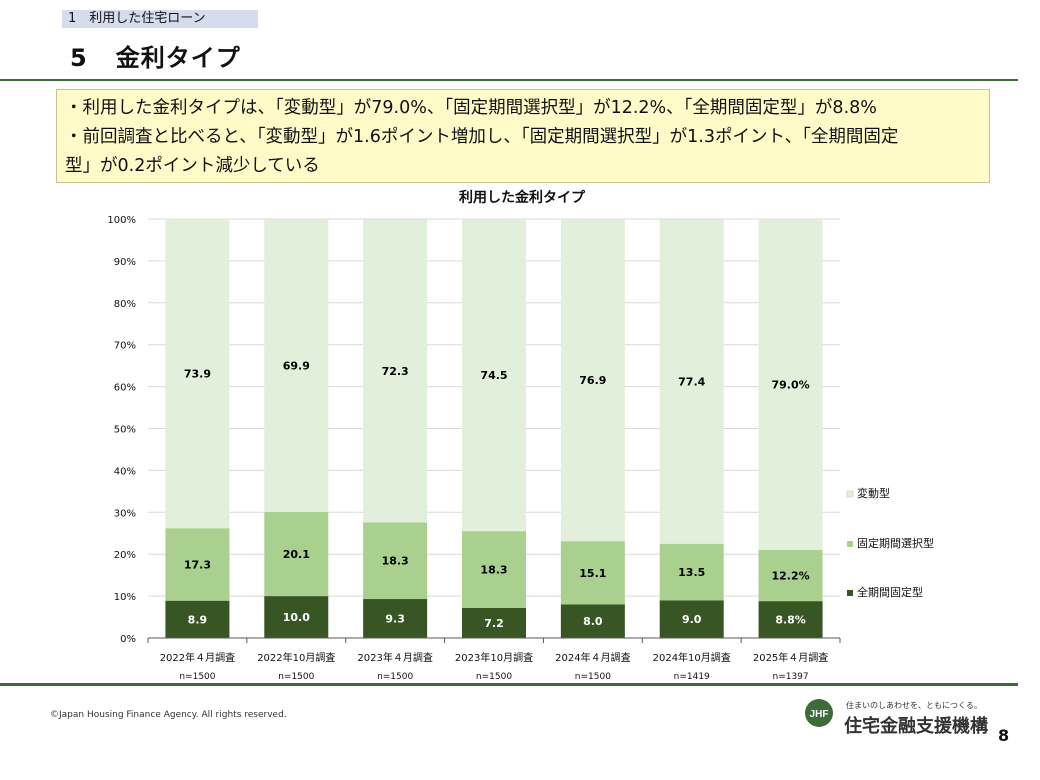 The width and height of the screenshot is (1040, 780). What do you see at coordinates (125, 346) in the screenshot?
I see `y-tick-label: 70%` at bounding box center [125, 346].